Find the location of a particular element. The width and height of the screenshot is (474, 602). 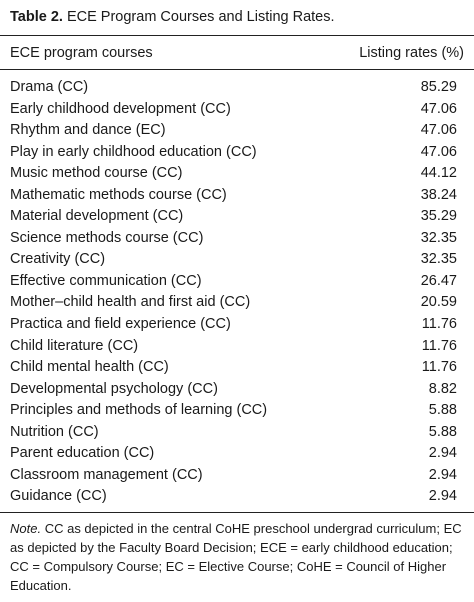

bottom-rule is located at coordinates (237, 512).